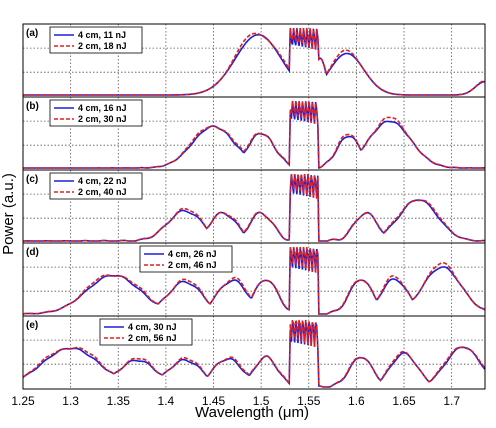 This screenshot has height=428, width=496. What do you see at coordinates (192, 254) in the screenshot?
I see `legend-entry: 4 cm, 26 nJ` at bounding box center [192, 254].